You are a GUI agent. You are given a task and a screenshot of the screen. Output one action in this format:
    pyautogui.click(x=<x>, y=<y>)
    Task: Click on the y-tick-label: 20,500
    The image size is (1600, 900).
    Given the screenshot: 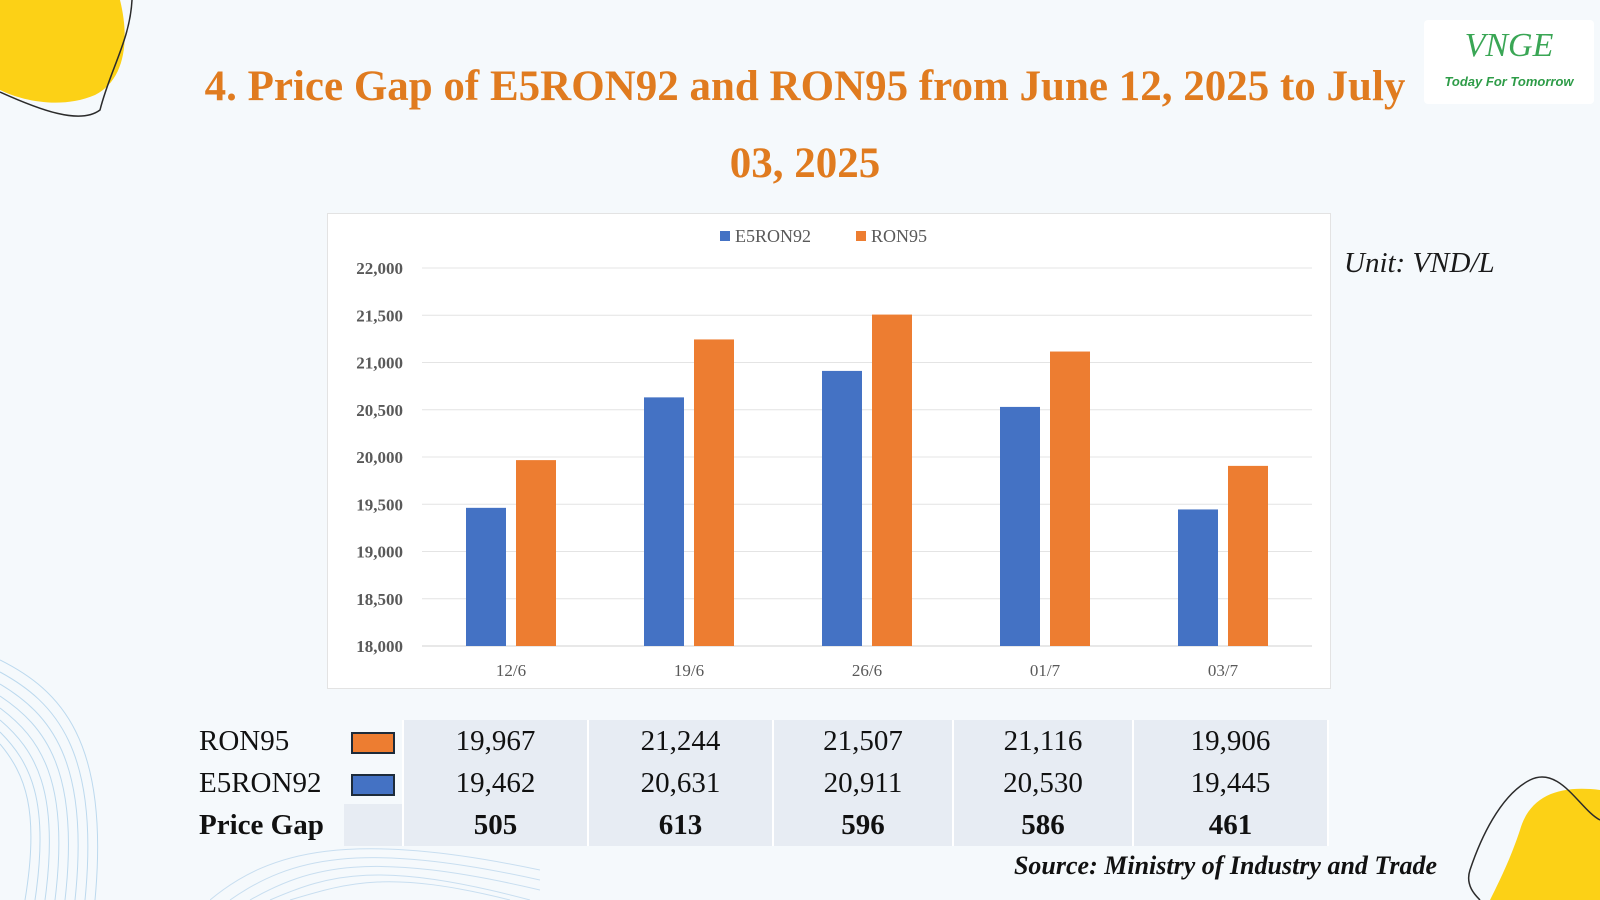 What is the action you would take?
    pyautogui.click(x=379, y=410)
    